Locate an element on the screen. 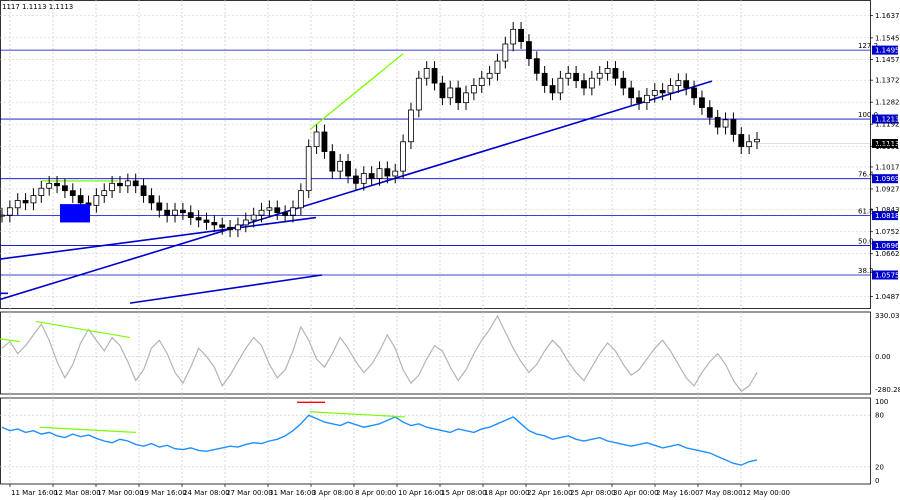  price-tick-label: 1.1101 is located at coordinates (887, 147).